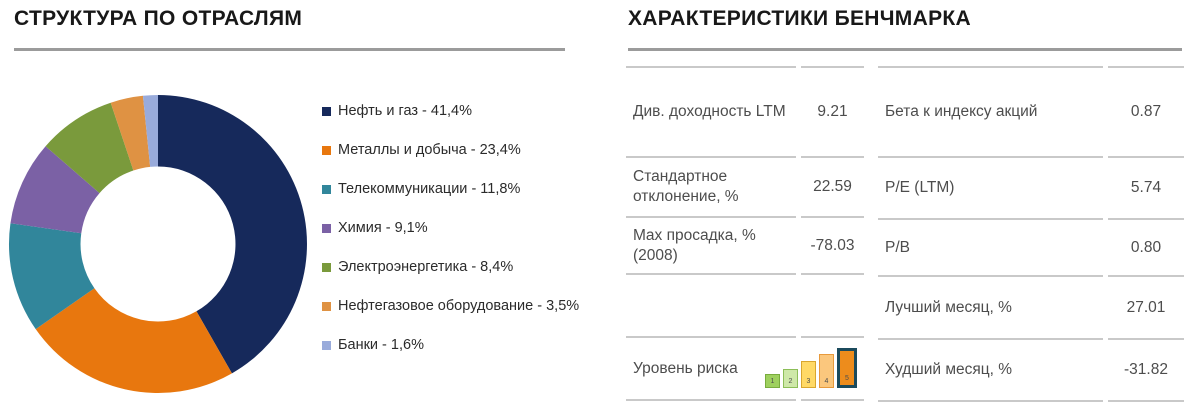 Image resolution: width=1189 pixels, height=417 pixels. I want to click on legend-label: Химия - 9,1%, so click(383, 228).